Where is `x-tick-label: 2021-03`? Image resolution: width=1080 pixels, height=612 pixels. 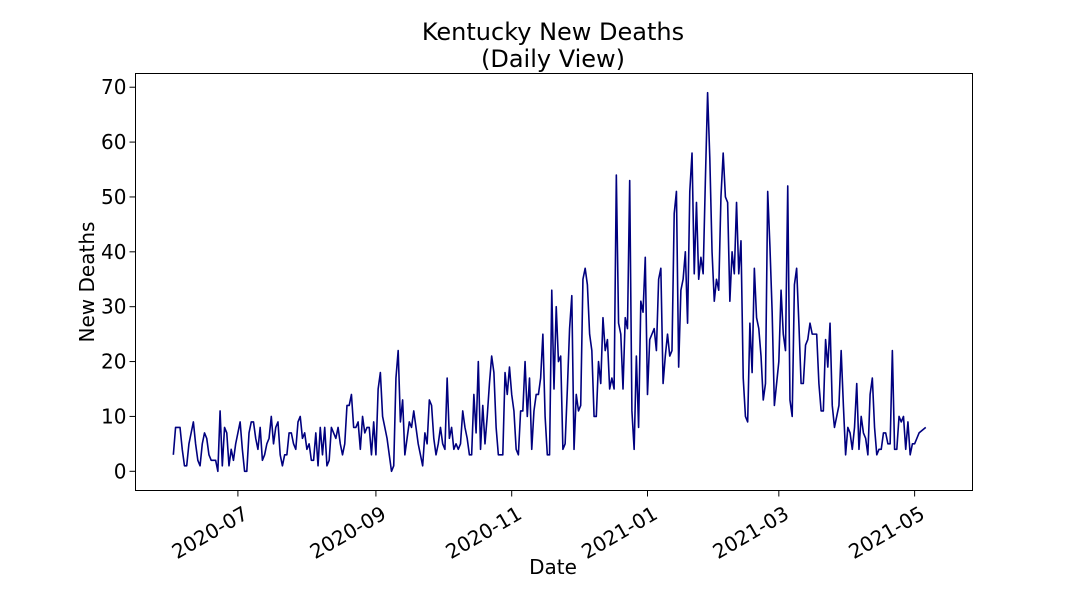
x-tick-label: 2021-03 is located at coordinates (751, 532).